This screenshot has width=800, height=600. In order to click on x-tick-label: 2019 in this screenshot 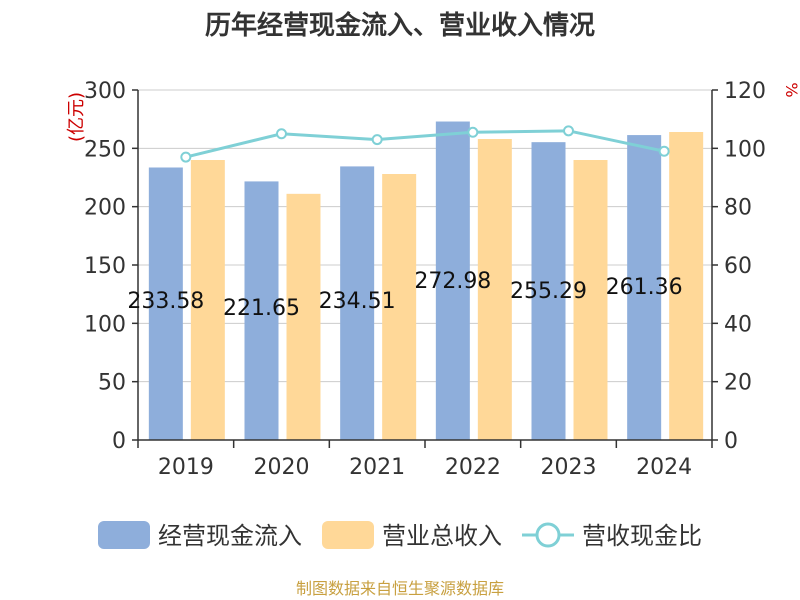, I will do `click(186, 467)`.